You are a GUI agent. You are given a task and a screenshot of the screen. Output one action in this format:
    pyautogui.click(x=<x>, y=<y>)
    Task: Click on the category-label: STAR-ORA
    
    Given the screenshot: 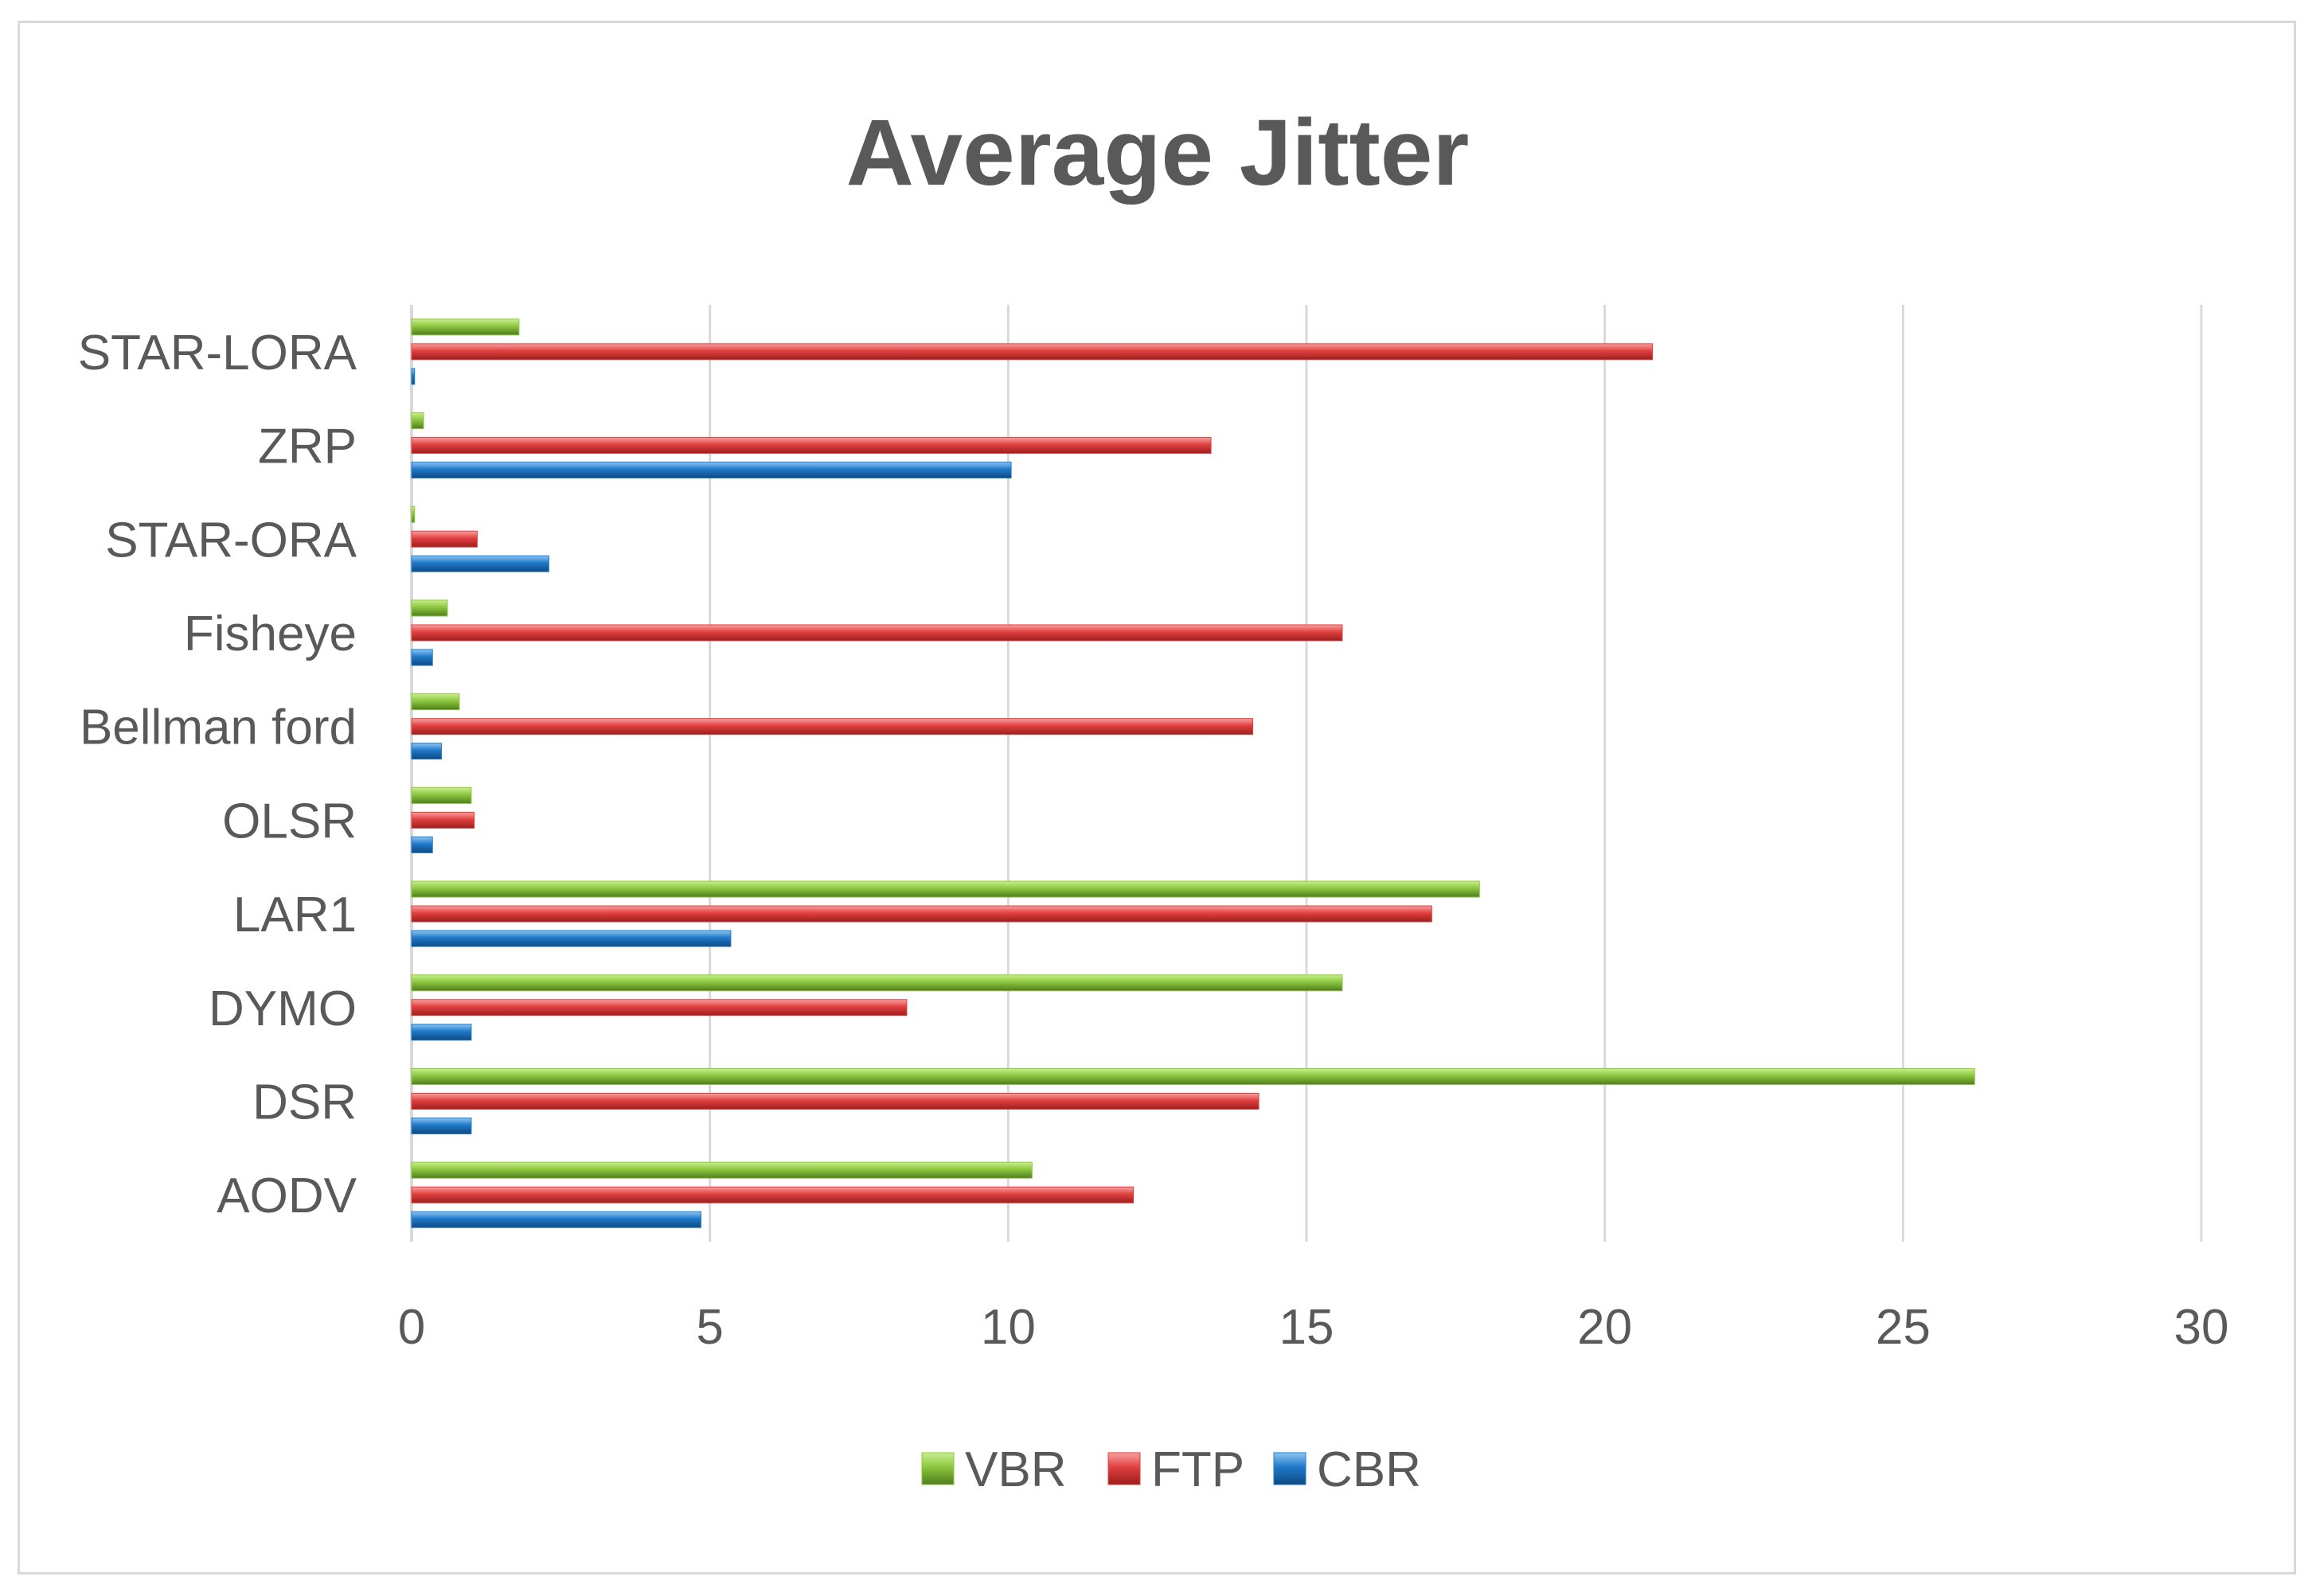 What is the action you would take?
    pyautogui.click(x=231, y=541)
    